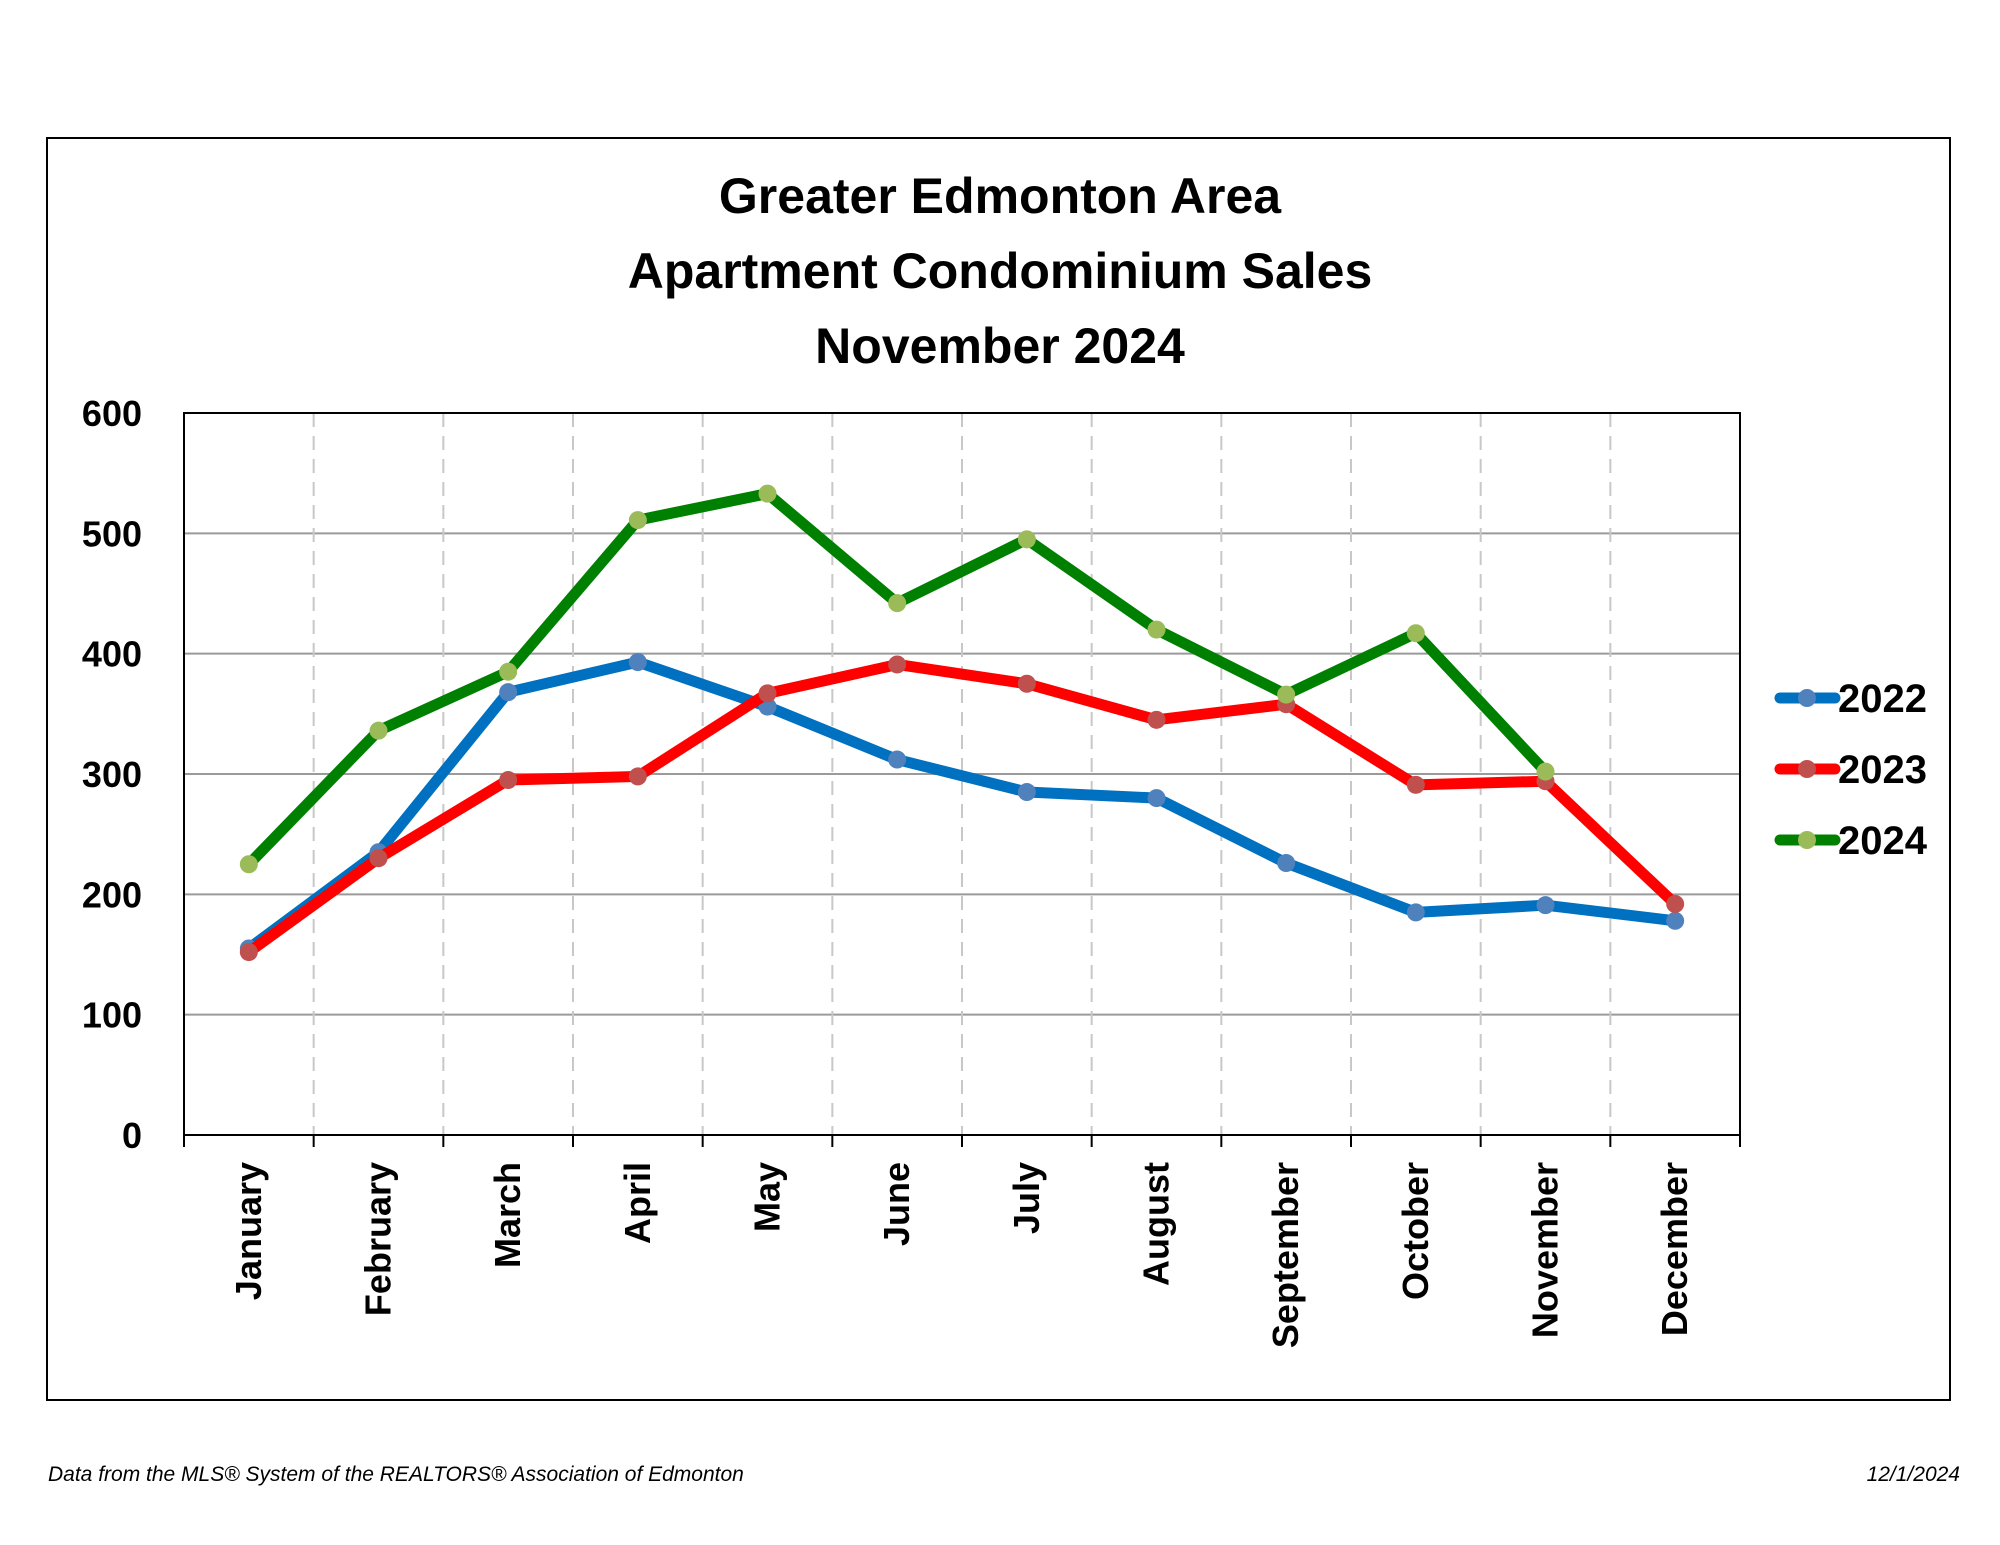 This screenshot has height=1545, width=2000. Describe the element at coordinates (112, 1015) in the screenshot. I see `y-tick-label: 100` at that location.